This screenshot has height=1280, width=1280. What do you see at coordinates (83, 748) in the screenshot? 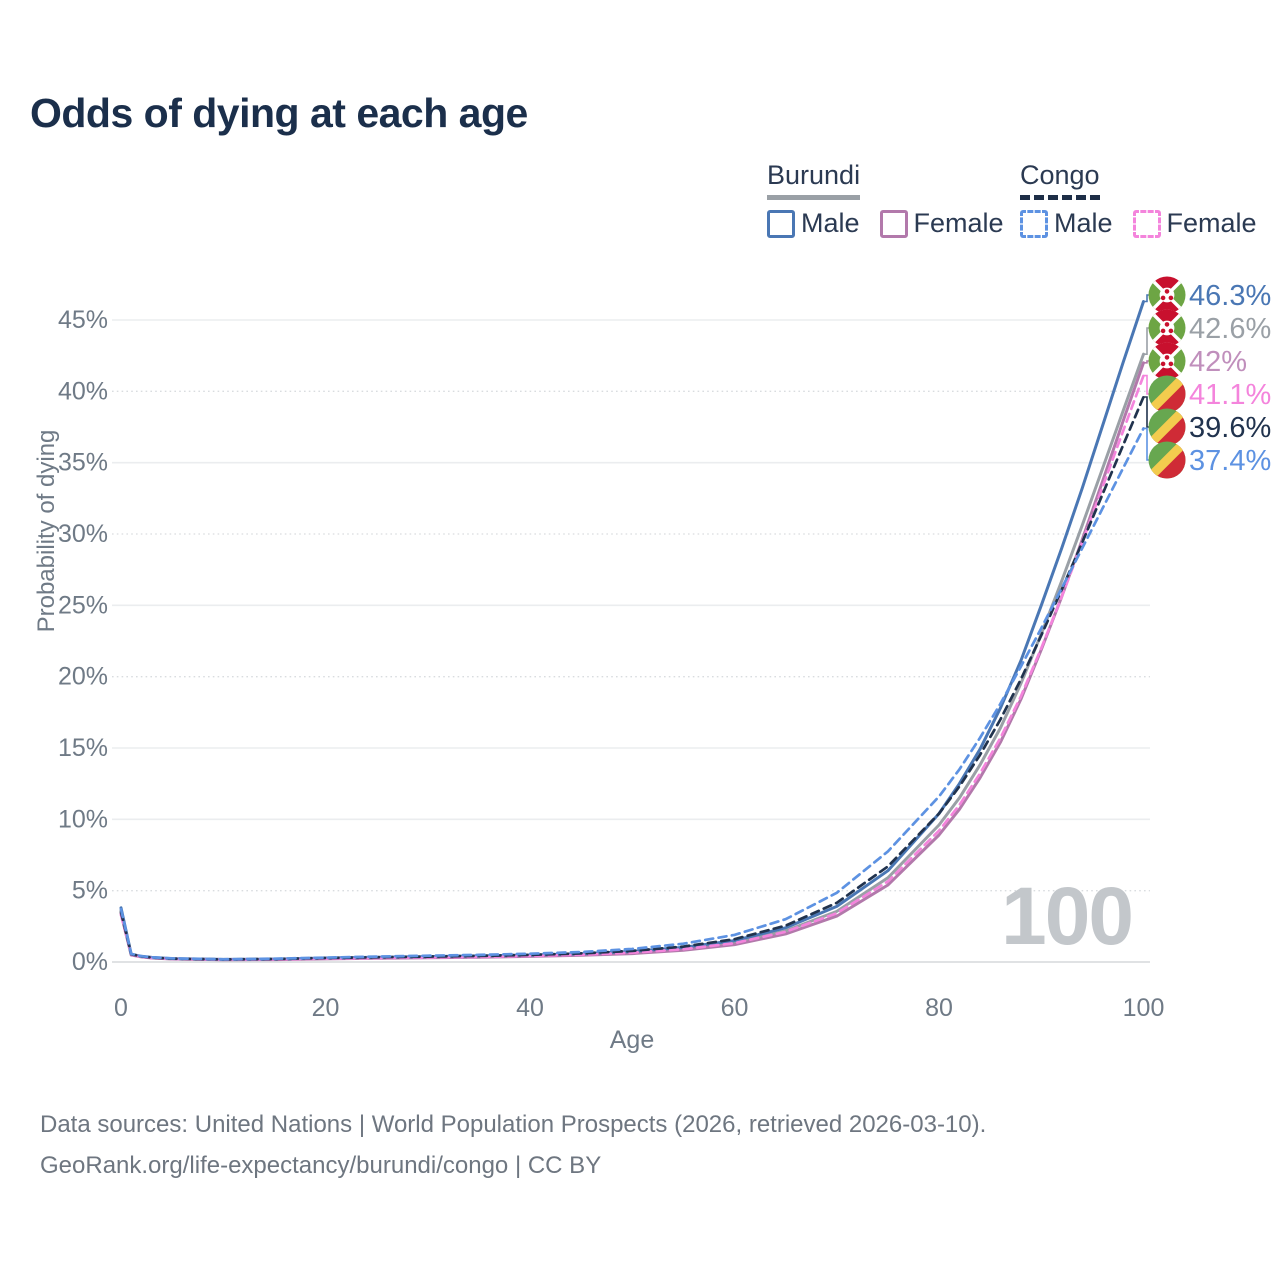
I see `y-tick-label: 15%` at bounding box center [83, 748].